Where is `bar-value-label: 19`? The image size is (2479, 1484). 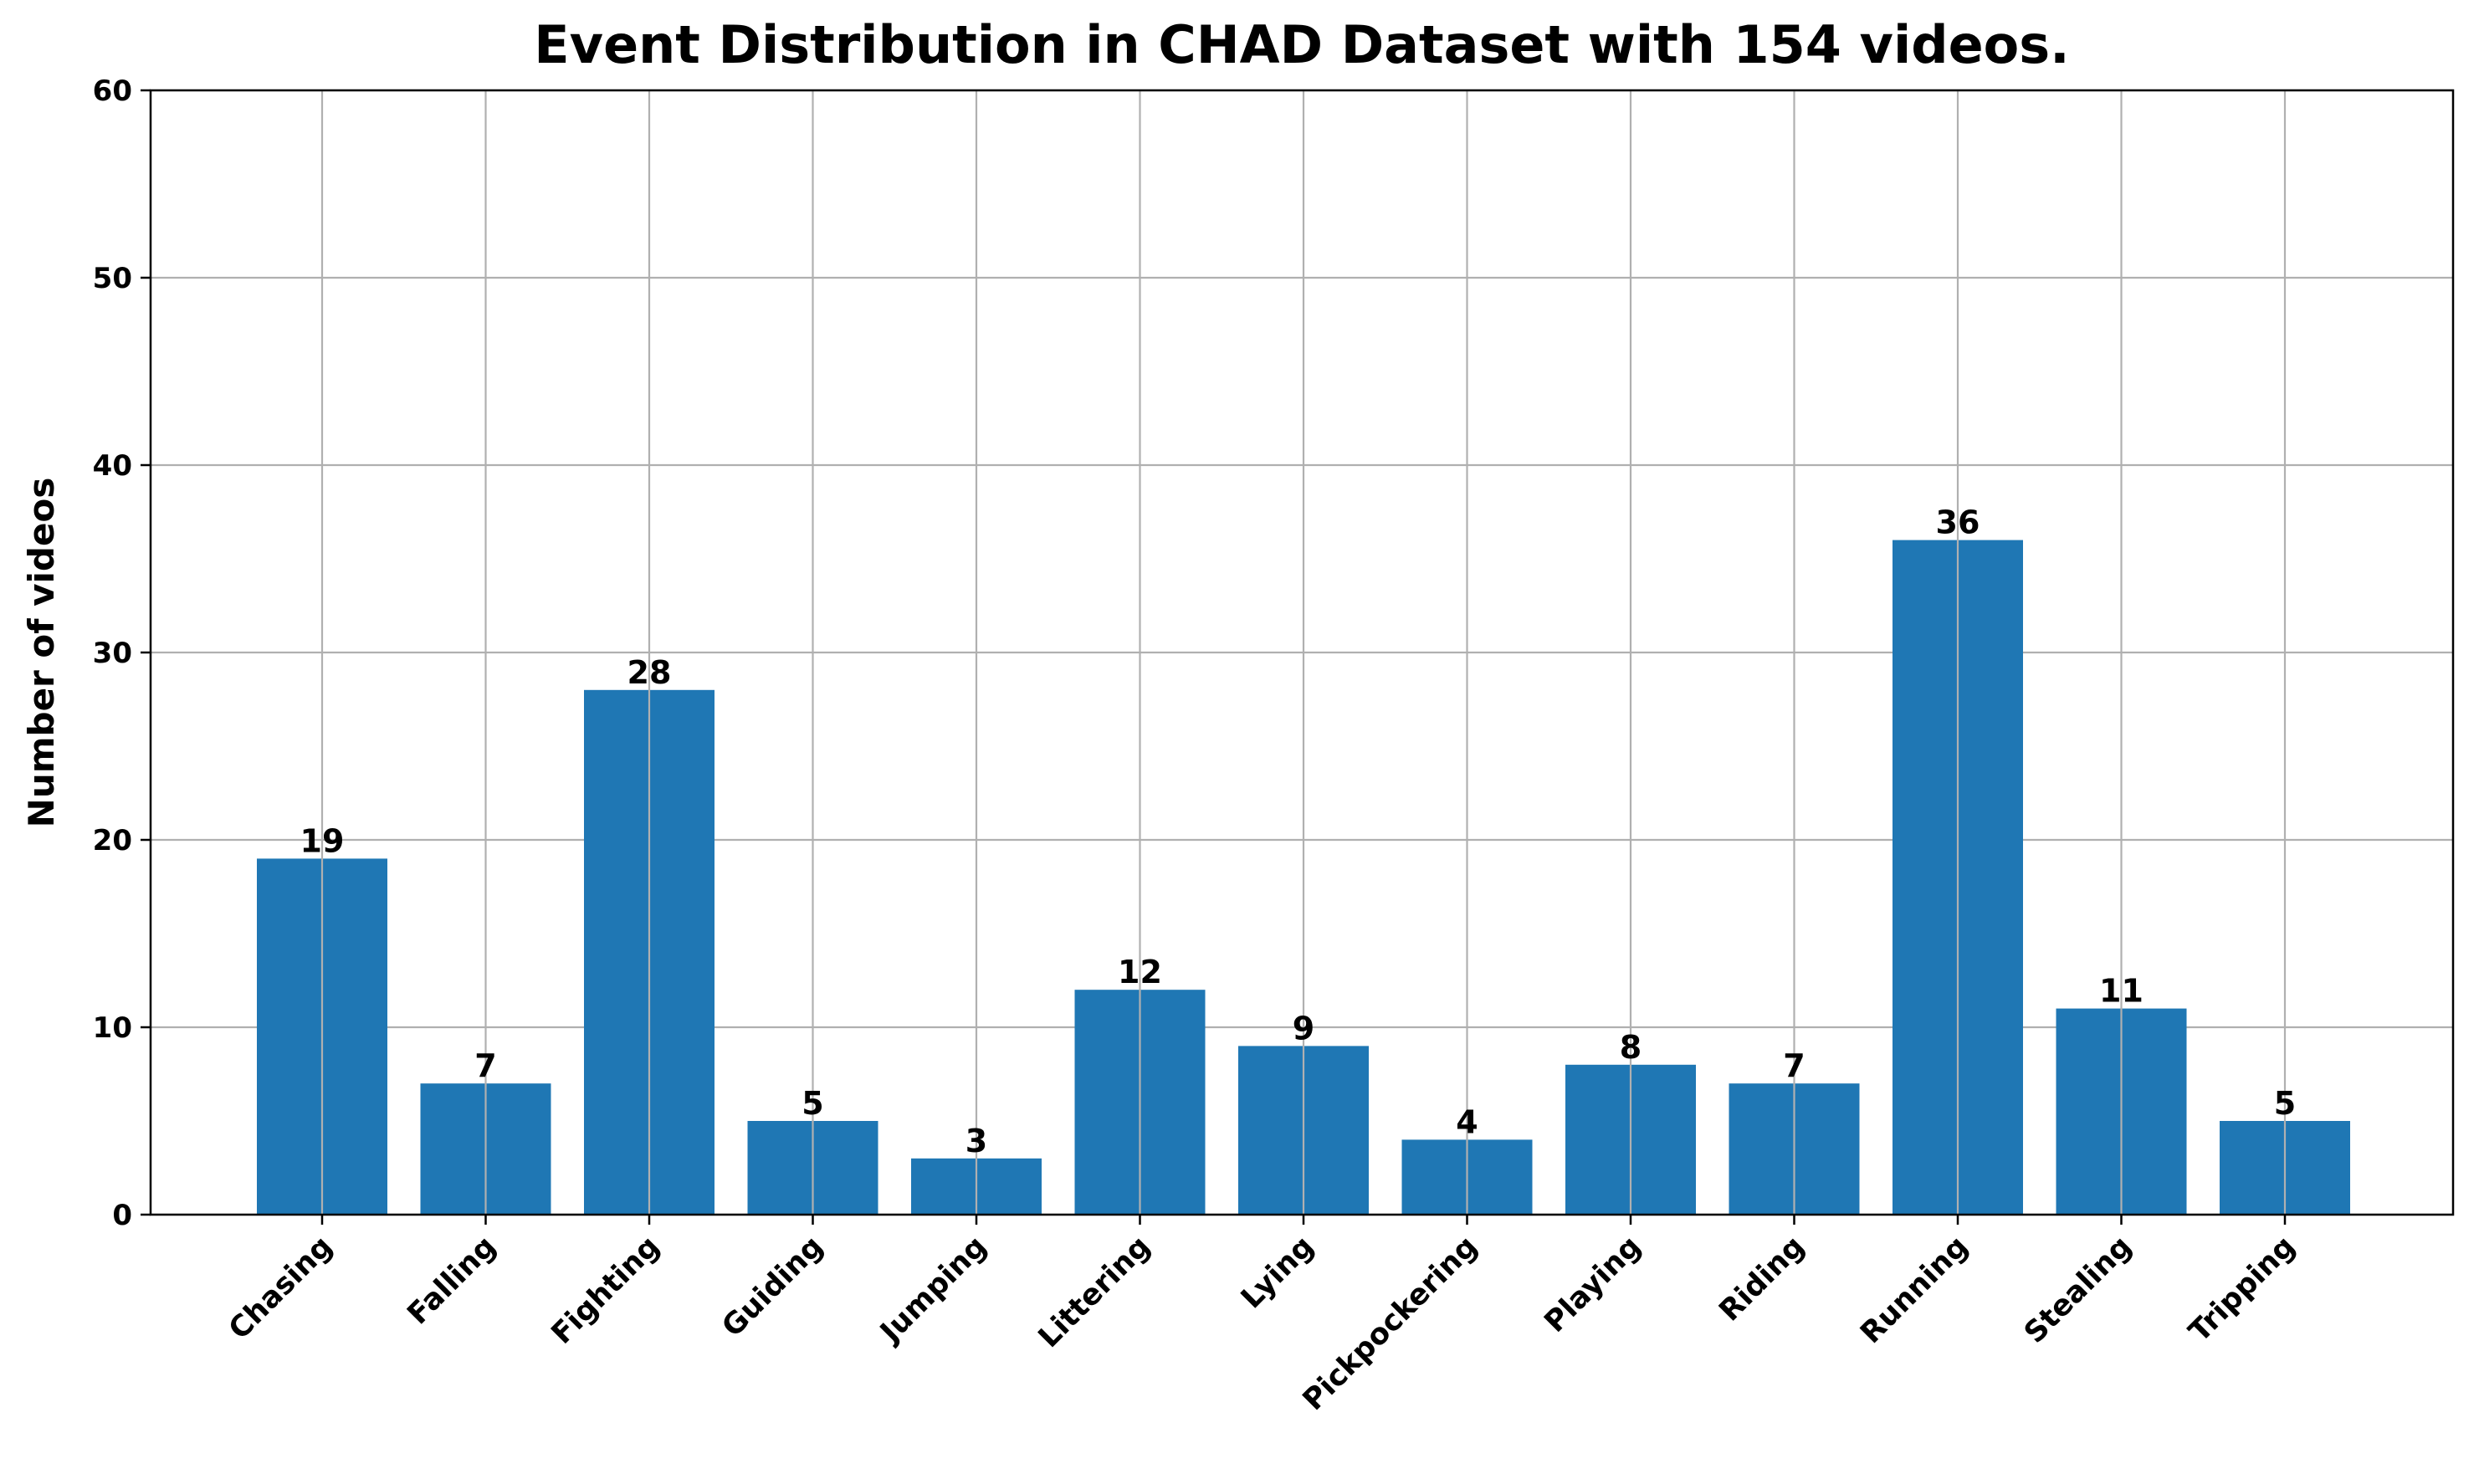 bar-value-label: 19 is located at coordinates (322, 840).